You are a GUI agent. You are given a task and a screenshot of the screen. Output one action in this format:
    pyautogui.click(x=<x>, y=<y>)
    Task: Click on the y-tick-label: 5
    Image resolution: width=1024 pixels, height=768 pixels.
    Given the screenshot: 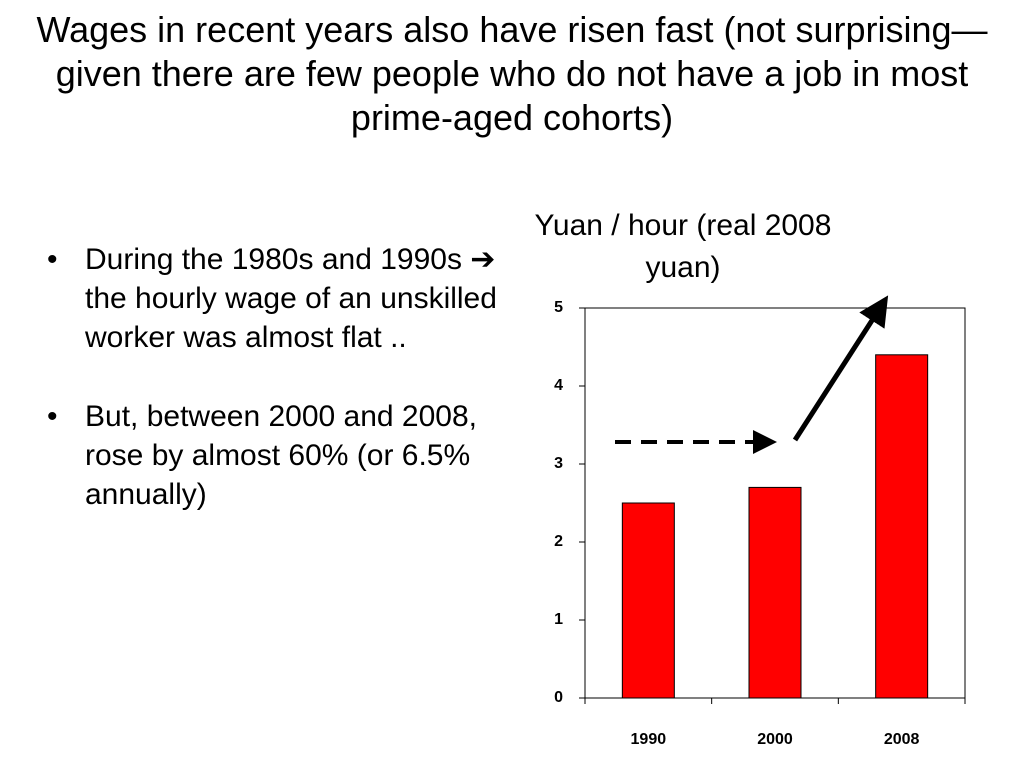 What is the action you would take?
    pyautogui.click(x=558, y=307)
    